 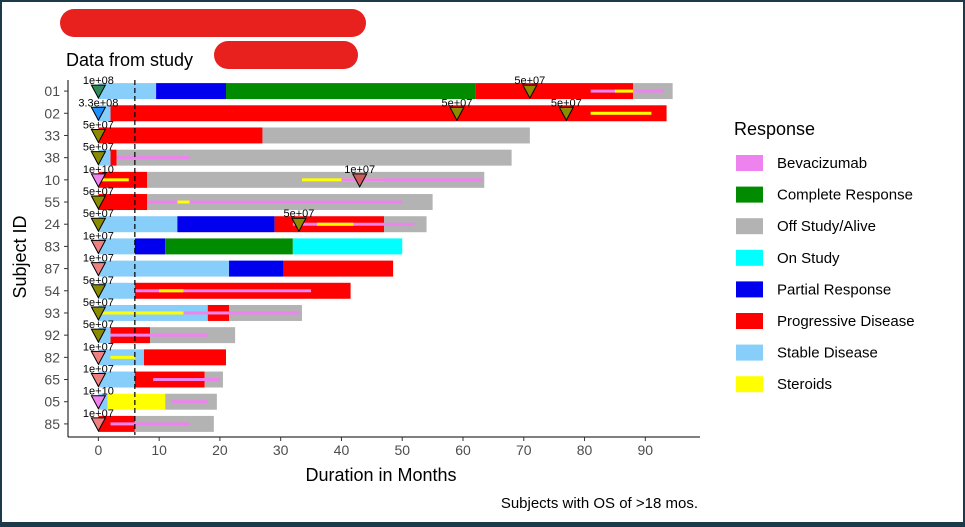 I want to click on redaction-mark, so click(x=286, y=55).